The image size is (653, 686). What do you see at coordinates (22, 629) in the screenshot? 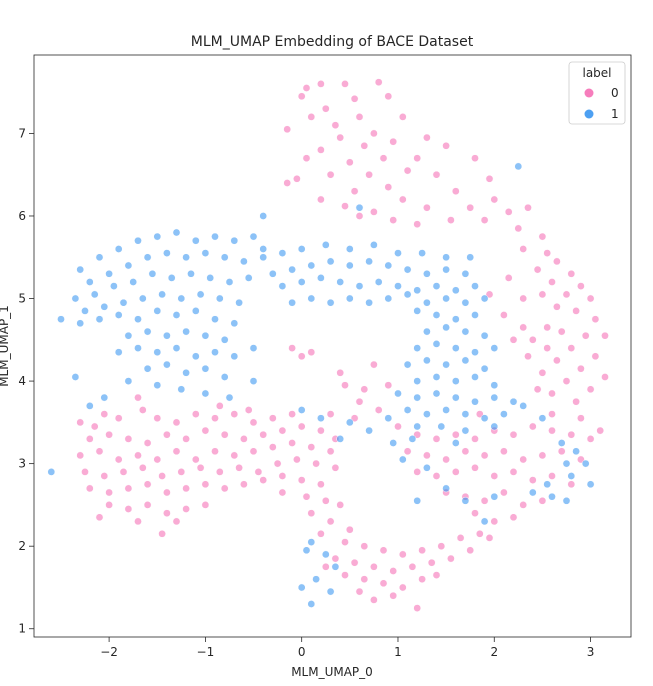
I see `y-tick-label: 1` at bounding box center [22, 629].